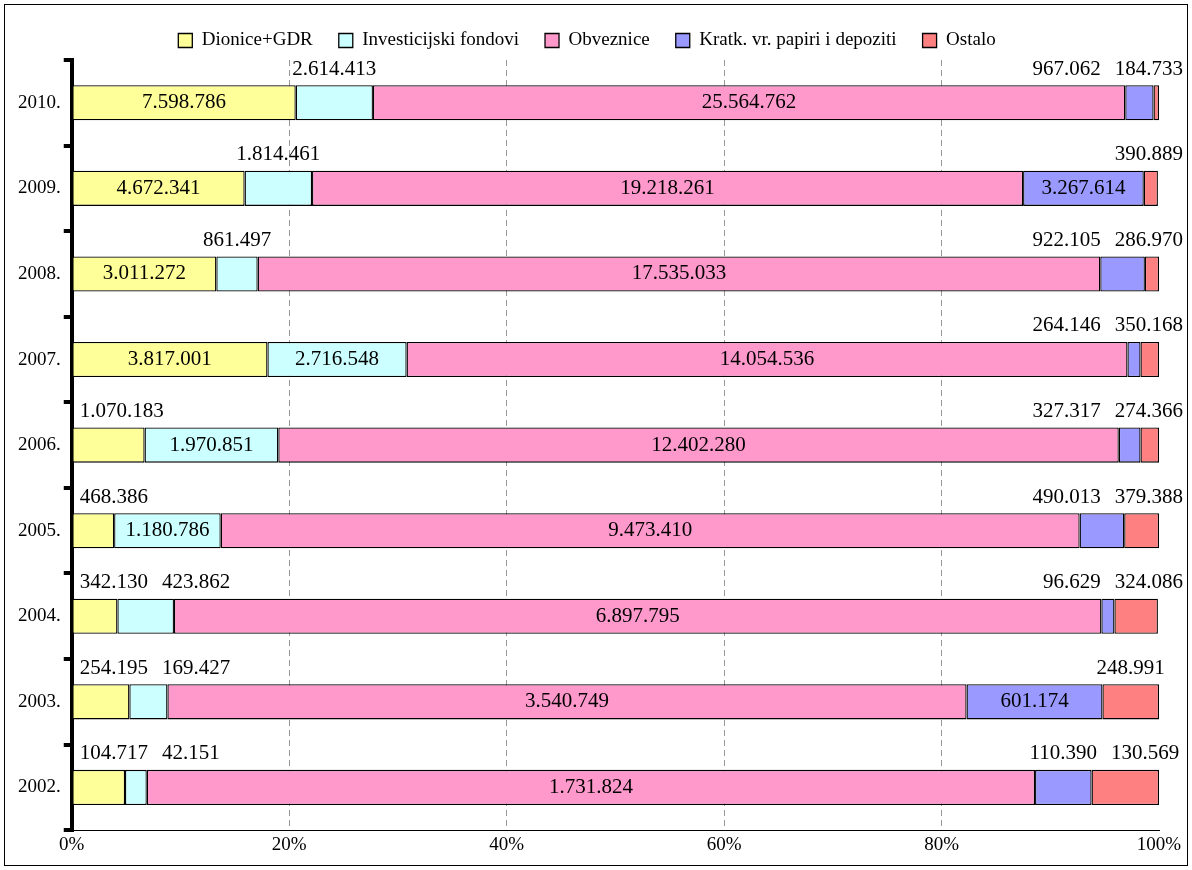 The image size is (1192, 870). I want to click on x-tick-label: 80%, so click(942, 843).